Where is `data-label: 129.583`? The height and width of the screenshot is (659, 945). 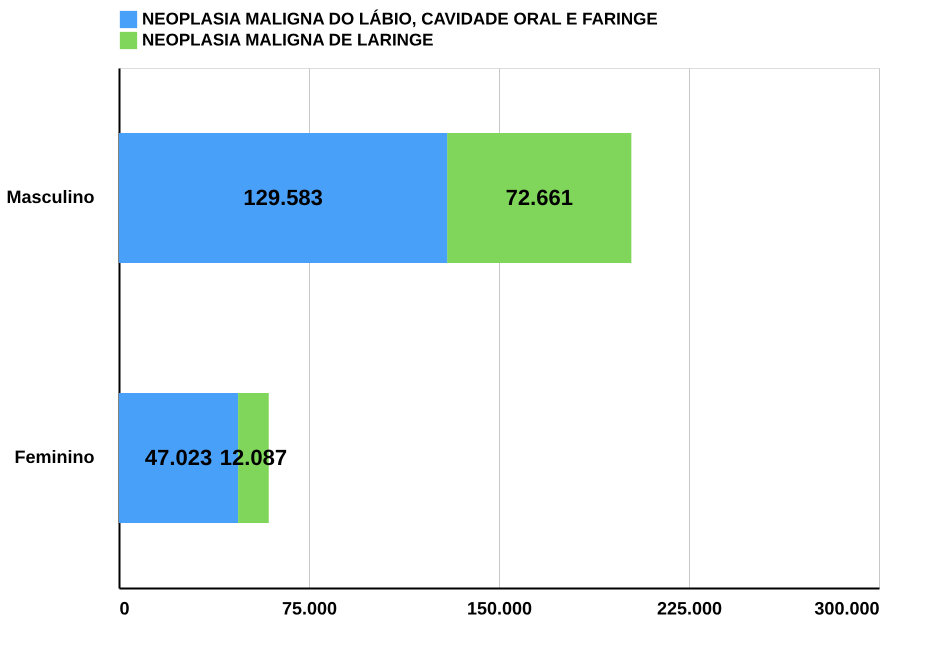
data-label: 129.583 is located at coordinates (283, 197).